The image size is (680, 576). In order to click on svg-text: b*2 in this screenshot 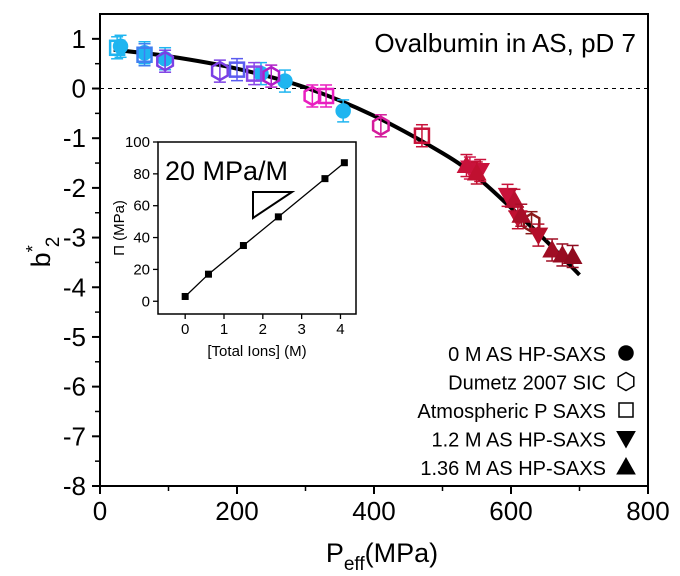, I will do `click(43, 252)`.